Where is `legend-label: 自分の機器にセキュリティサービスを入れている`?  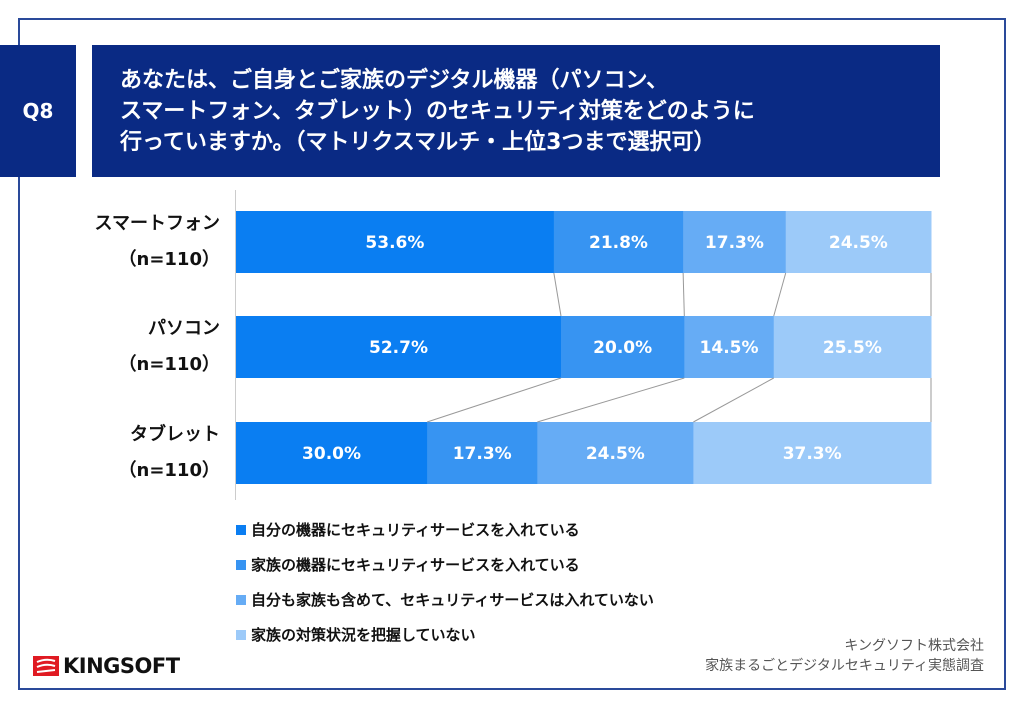
legend-label: 自分の機器にセキュリティサービスを入れている is located at coordinates (415, 530).